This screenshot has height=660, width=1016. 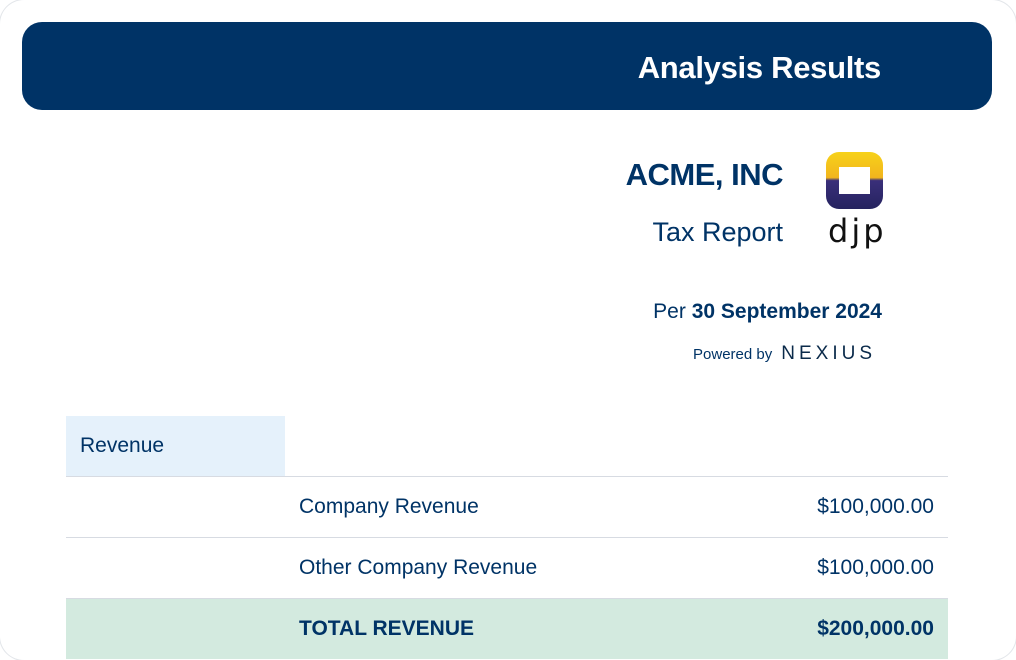 I want to click on row-label: Other Company Revenue, so click(x=418, y=567).